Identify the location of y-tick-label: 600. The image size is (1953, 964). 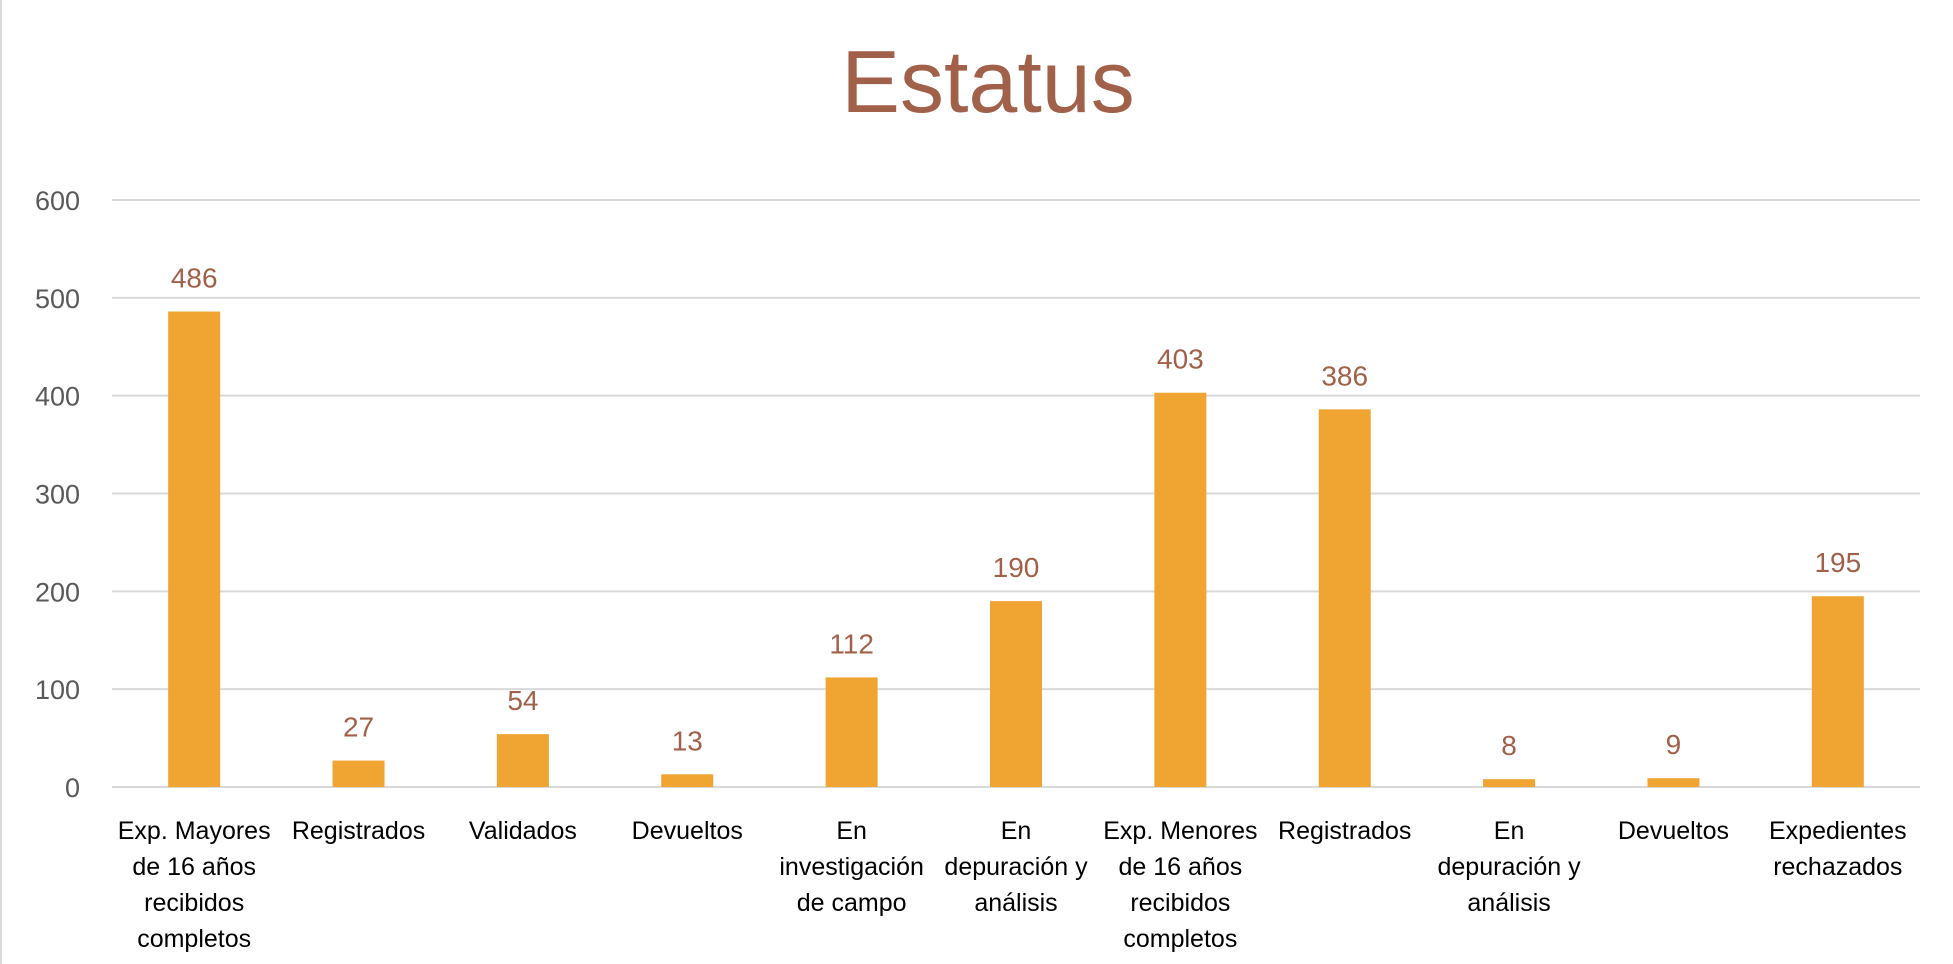
(57, 201).